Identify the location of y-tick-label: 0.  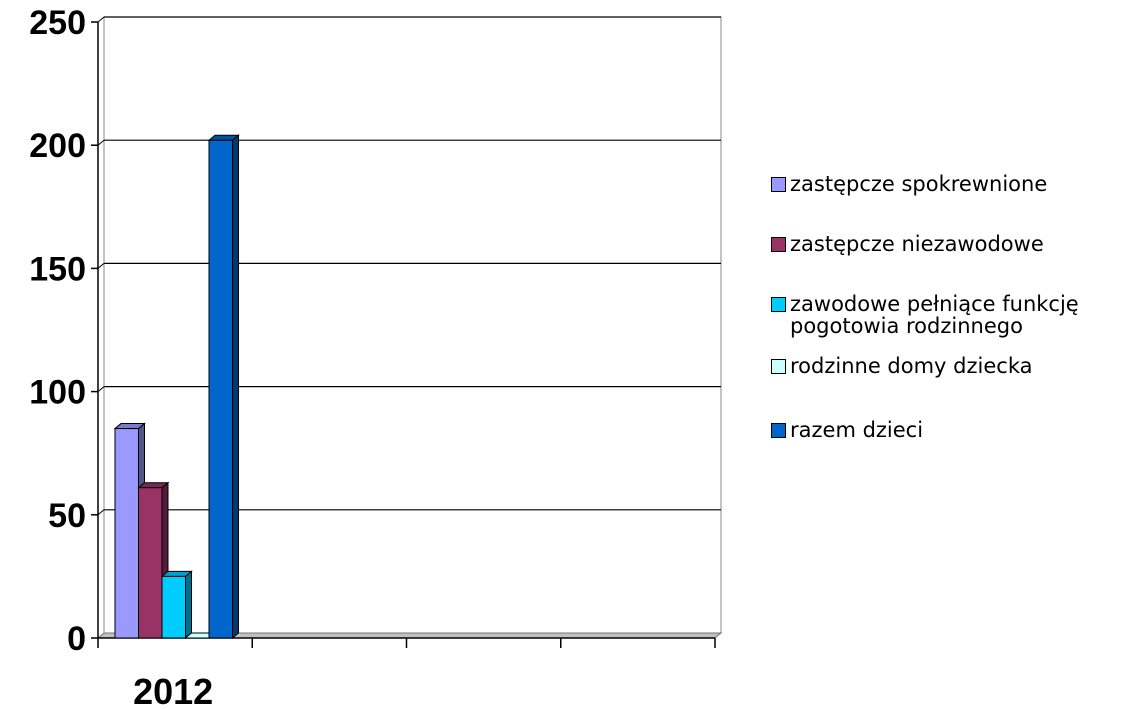
(76, 639).